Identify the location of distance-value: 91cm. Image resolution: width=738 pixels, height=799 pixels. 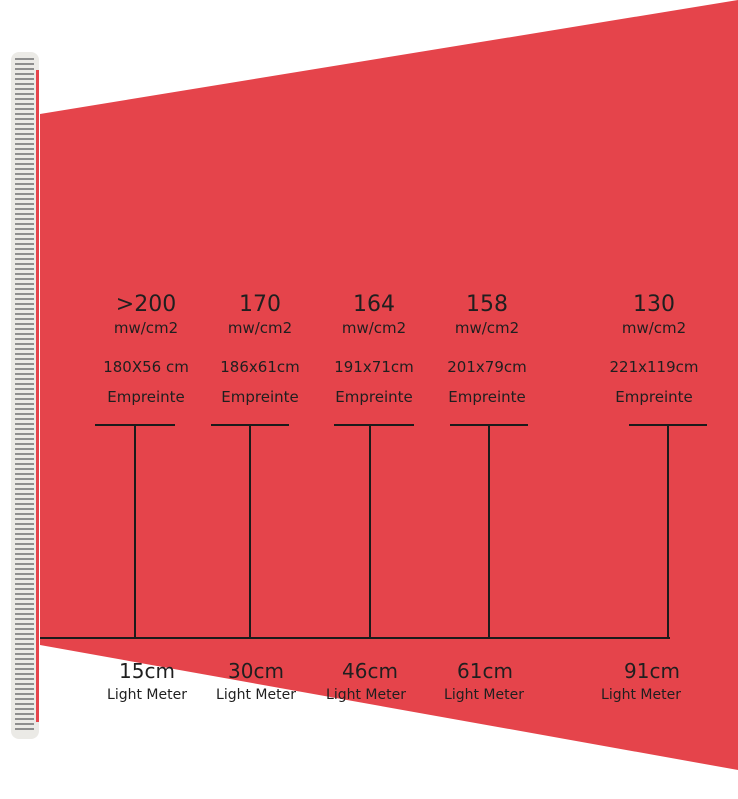
(652, 671).